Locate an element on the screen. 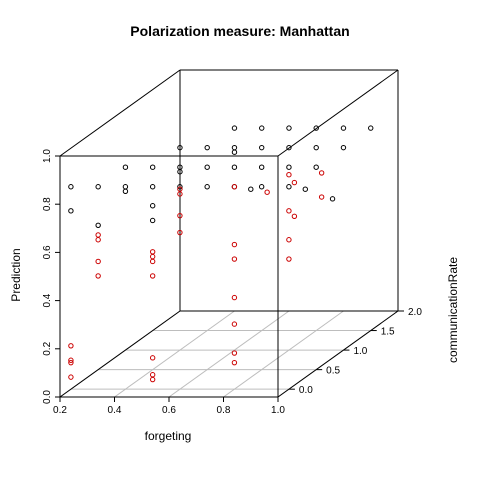  z-axis-label: Prediction is located at coordinates (16, 274).